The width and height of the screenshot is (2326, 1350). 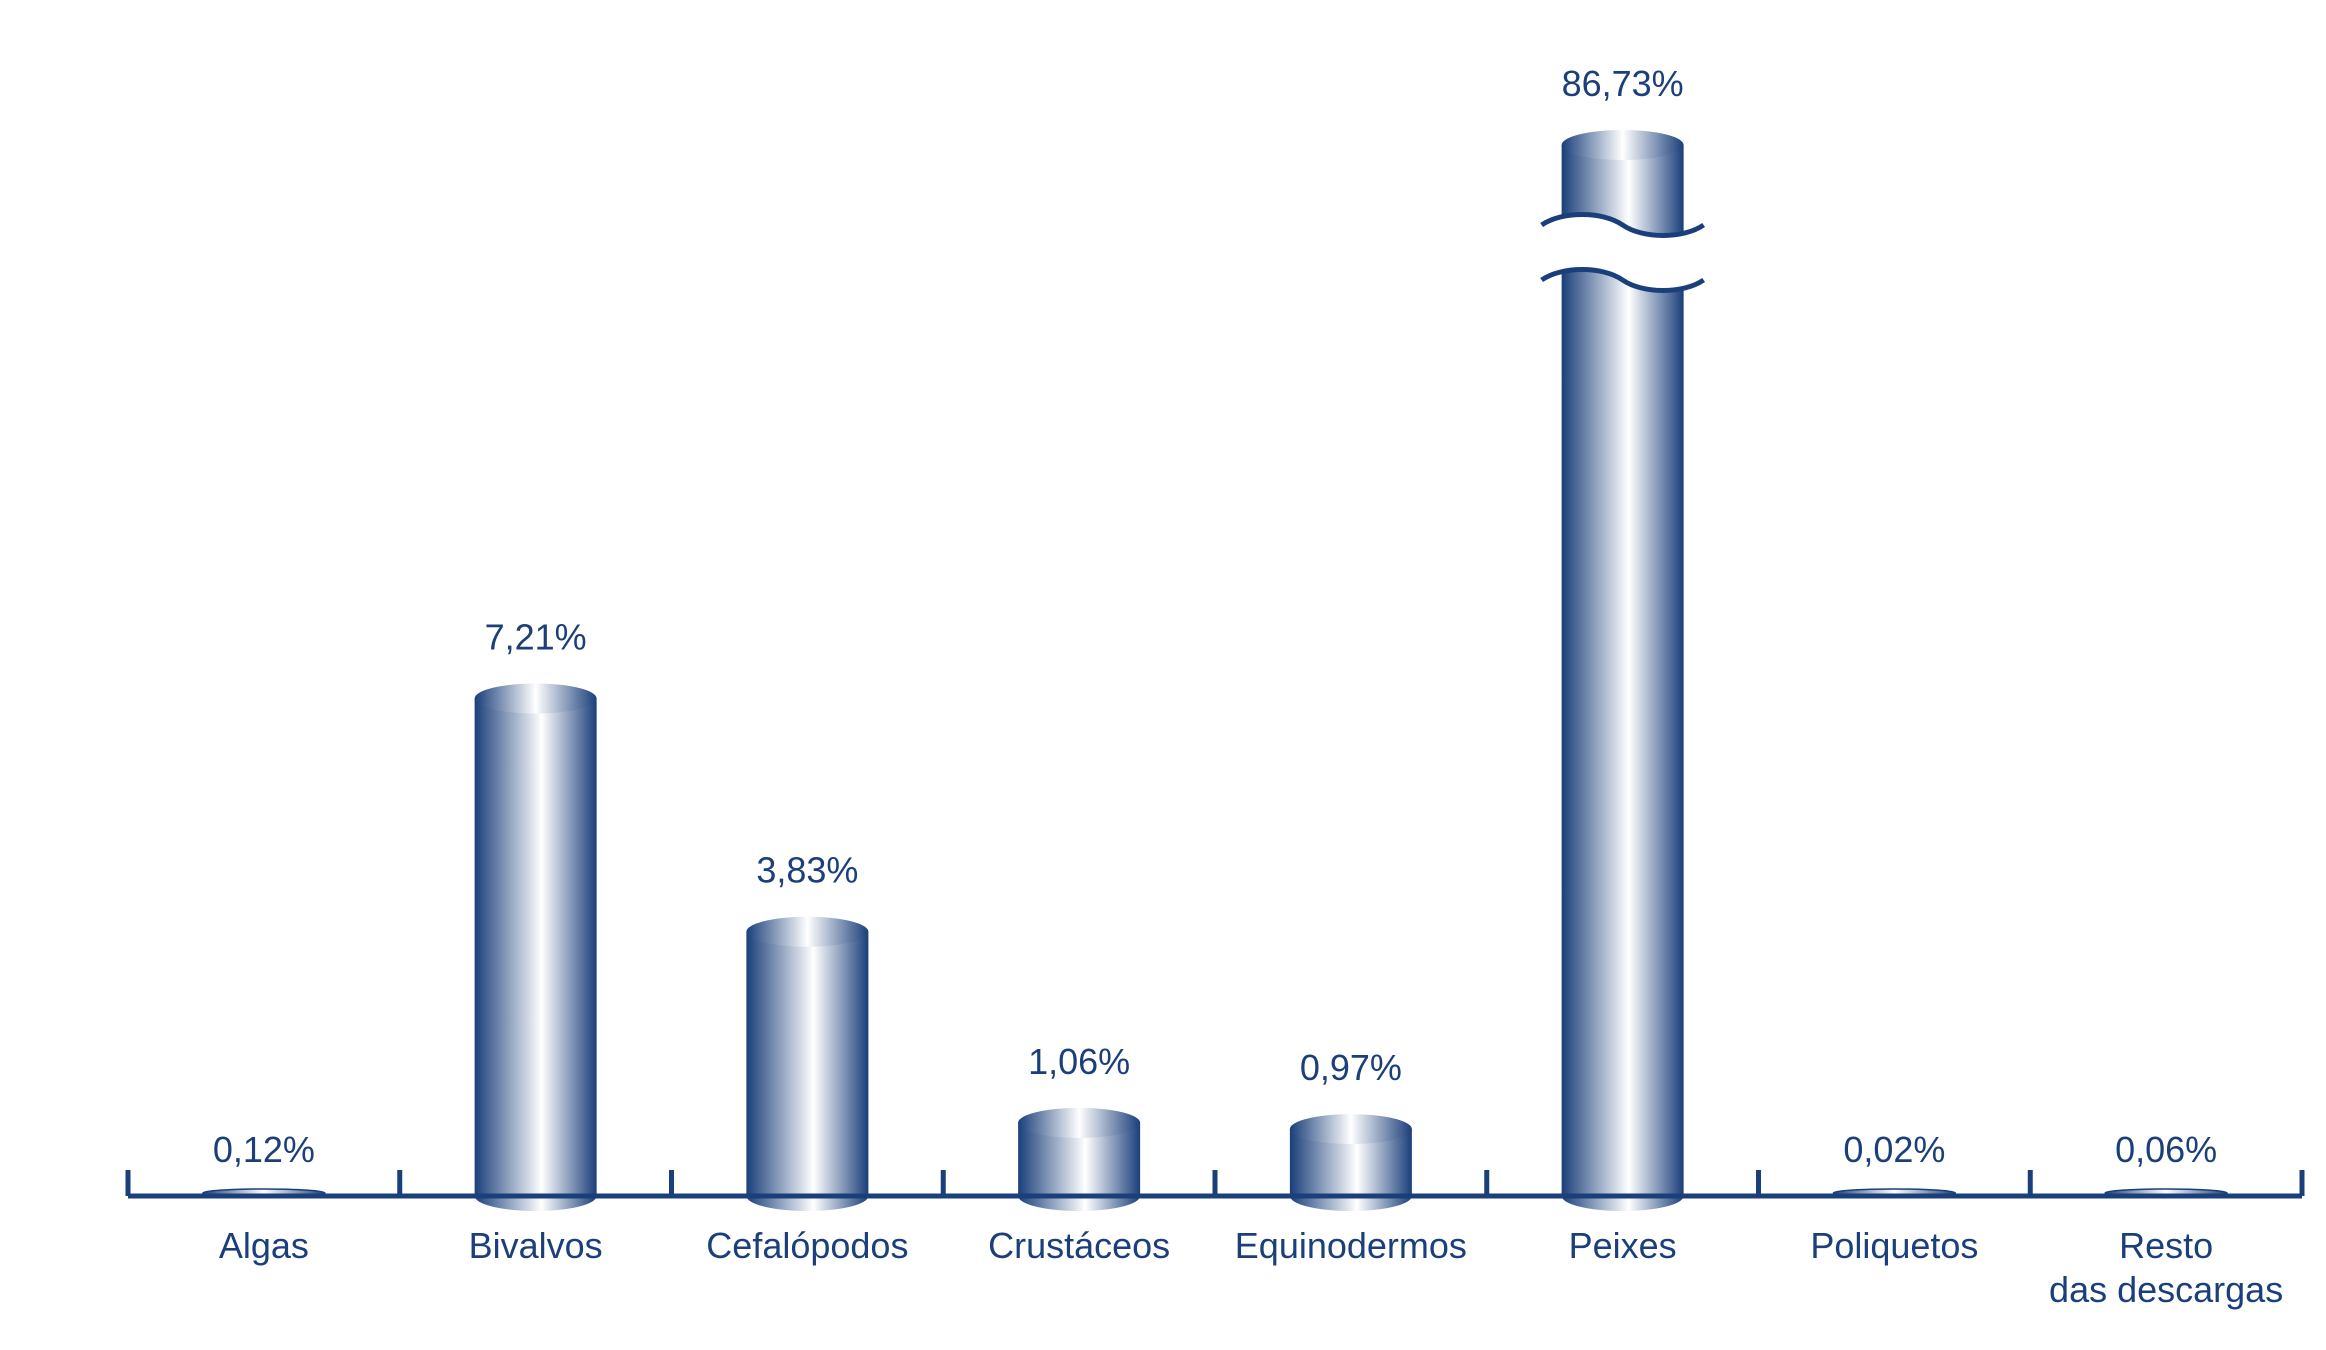 What do you see at coordinates (1079, 1245) in the screenshot?
I see `x-tick-label-crustaceos: Crustáceos` at bounding box center [1079, 1245].